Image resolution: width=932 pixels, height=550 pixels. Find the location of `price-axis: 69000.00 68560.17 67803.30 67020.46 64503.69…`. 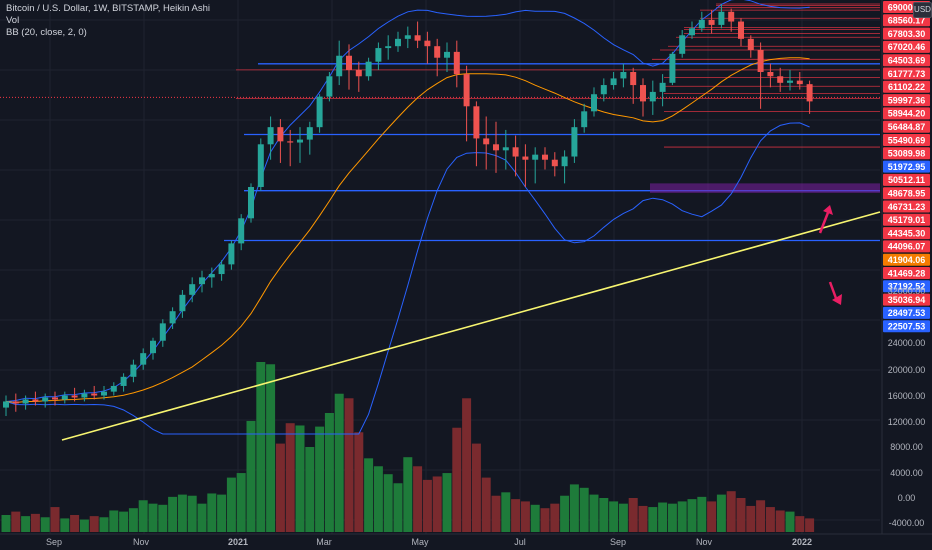

price-axis: 69000.00 68560.17 67803.30 67020.46 64503.69… is located at coordinates (906, 267).